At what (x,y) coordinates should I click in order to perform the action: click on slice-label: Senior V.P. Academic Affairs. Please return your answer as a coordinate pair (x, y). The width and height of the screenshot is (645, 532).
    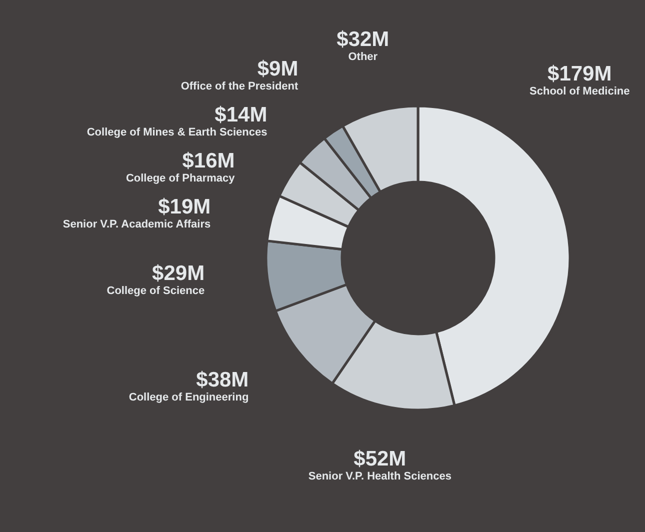
    Looking at the image, I should click on (136, 224).